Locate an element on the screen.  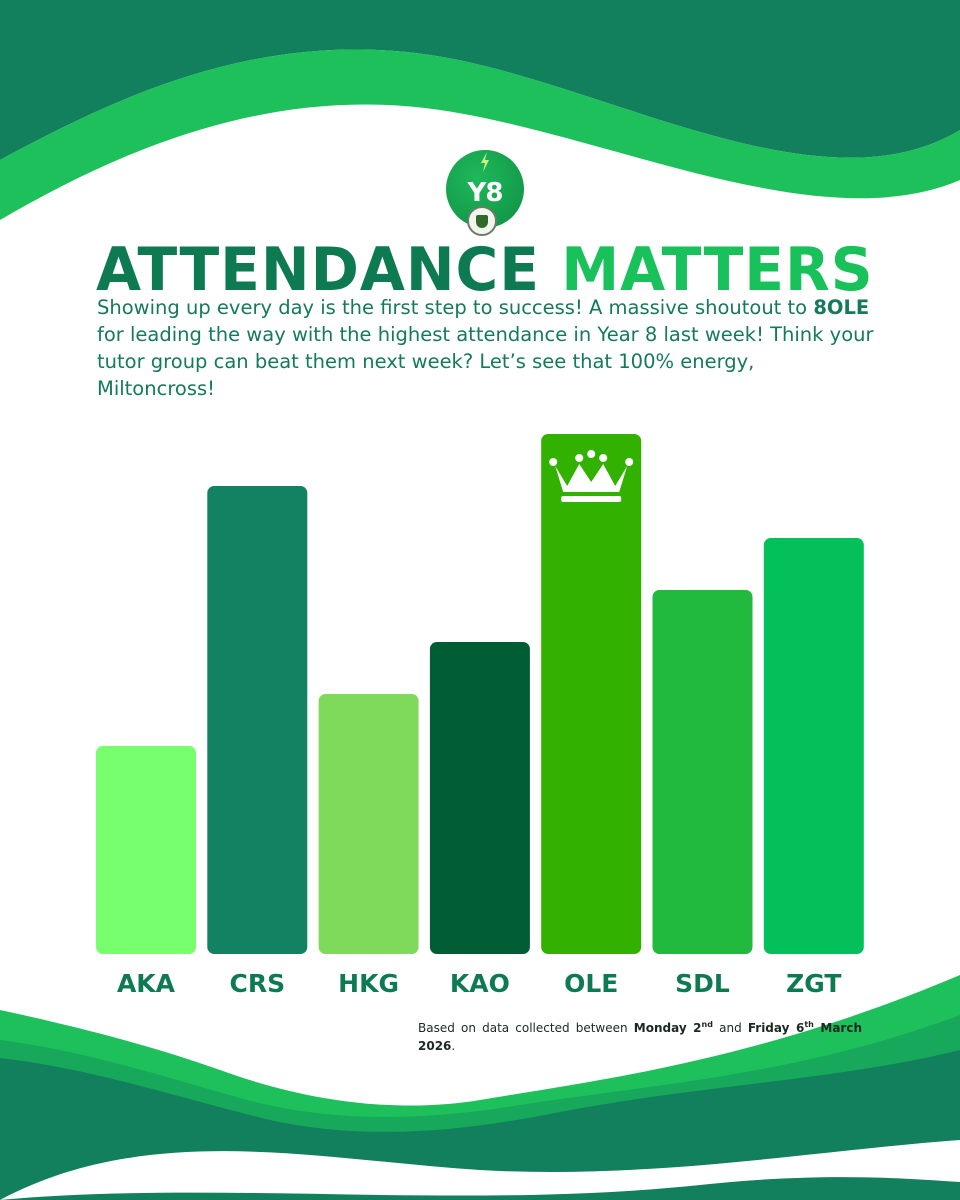
bar-ole is located at coordinates (591, 694).